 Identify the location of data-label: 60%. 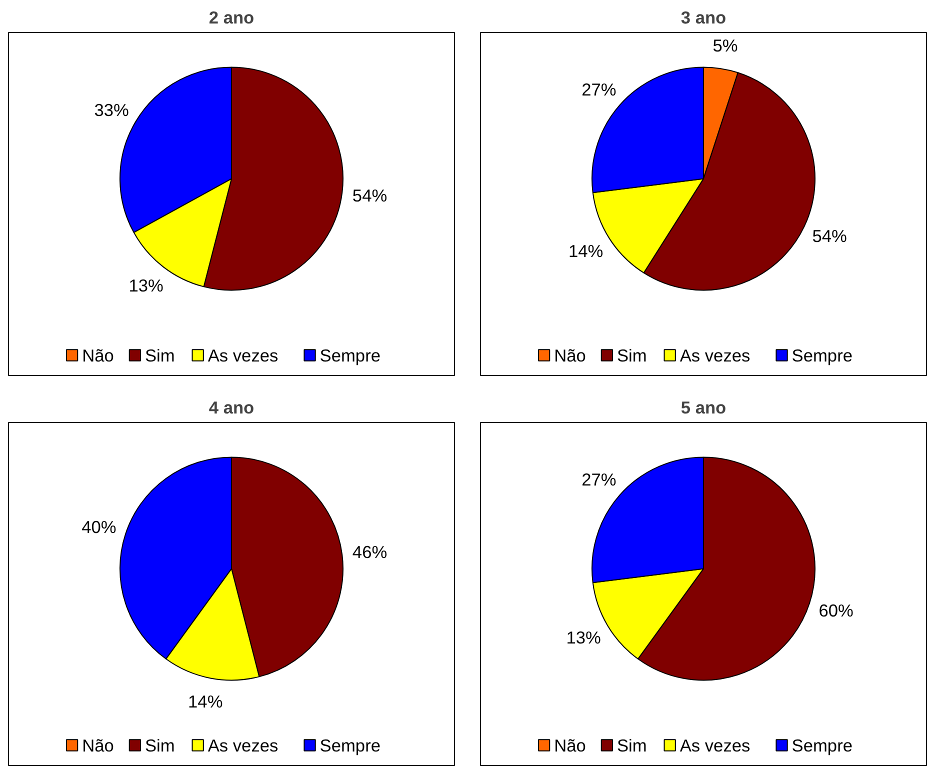
(836, 610).